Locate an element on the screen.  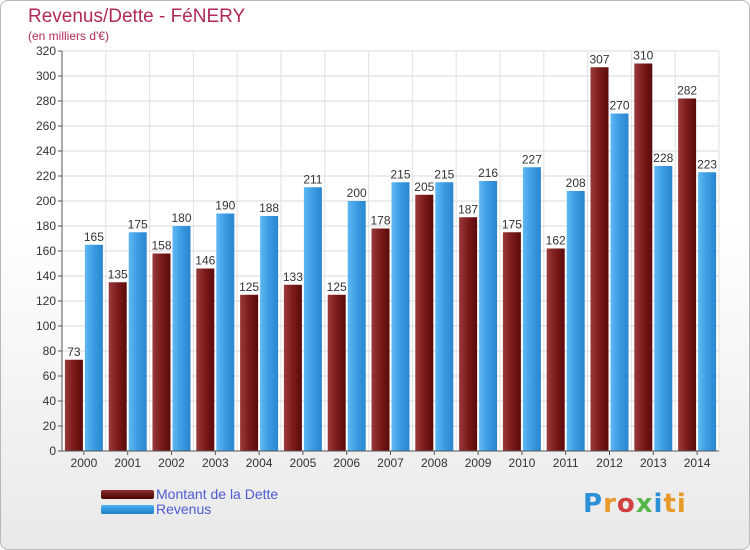
x-tick-label: 2012 is located at coordinates (609, 463).